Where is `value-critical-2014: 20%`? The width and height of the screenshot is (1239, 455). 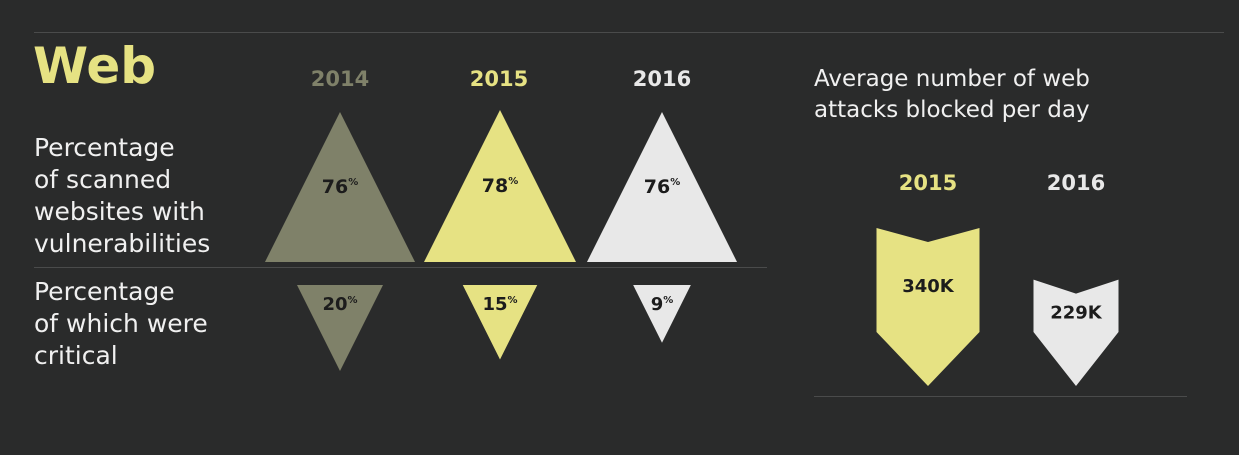 value-critical-2014: 20% is located at coordinates (339, 304).